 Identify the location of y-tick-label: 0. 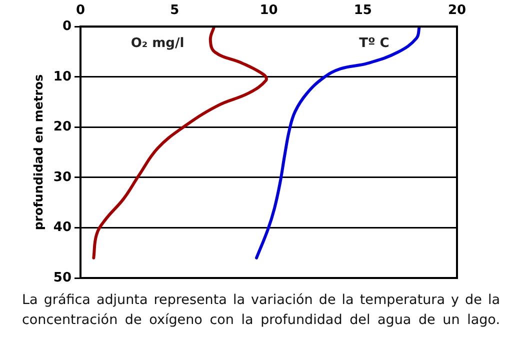
(67, 26).